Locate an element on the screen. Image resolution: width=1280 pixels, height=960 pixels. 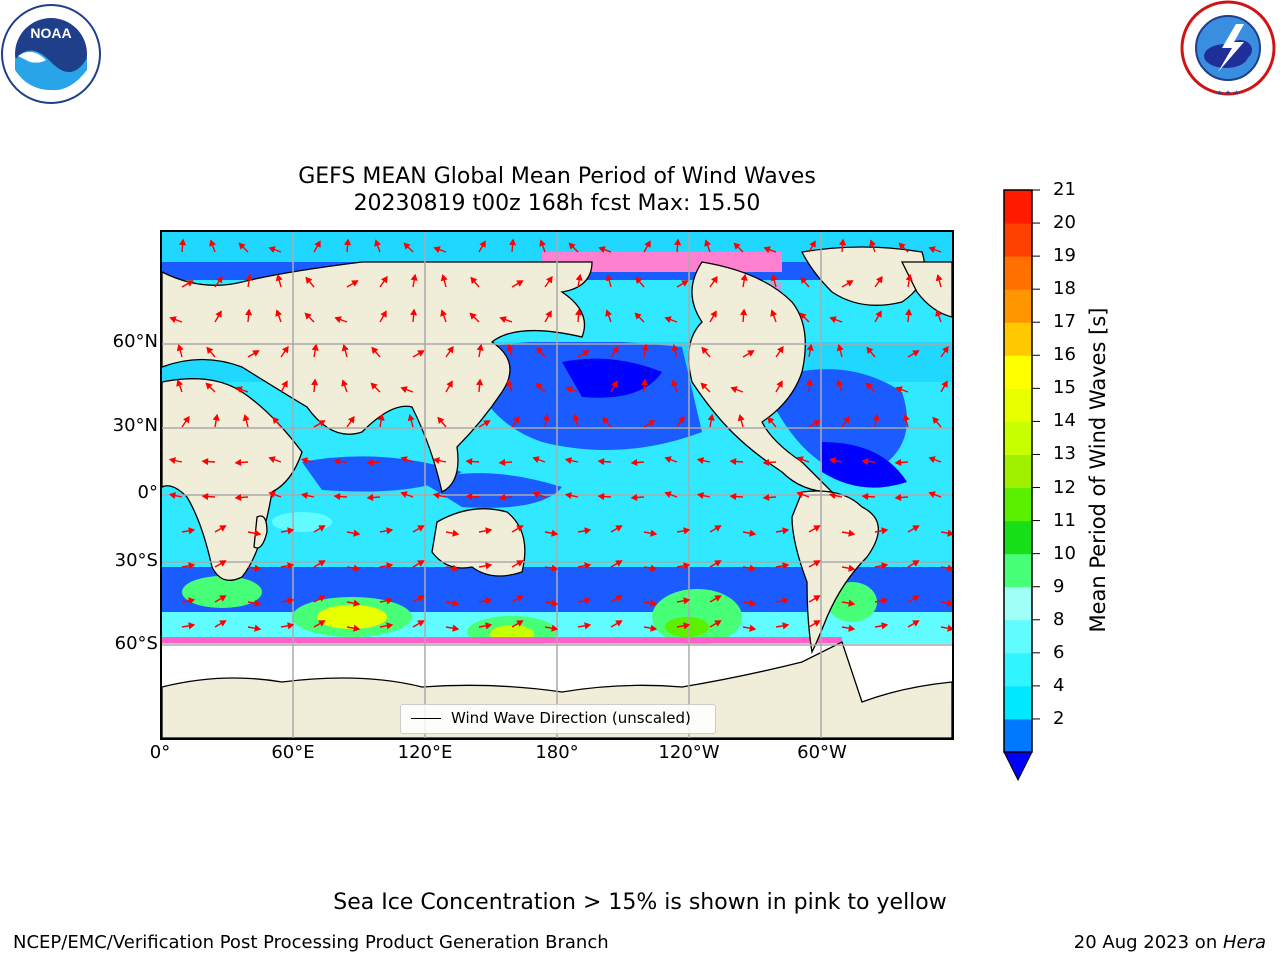
colorbar-tick-label: 10 is located at coordinates (1064, 553).